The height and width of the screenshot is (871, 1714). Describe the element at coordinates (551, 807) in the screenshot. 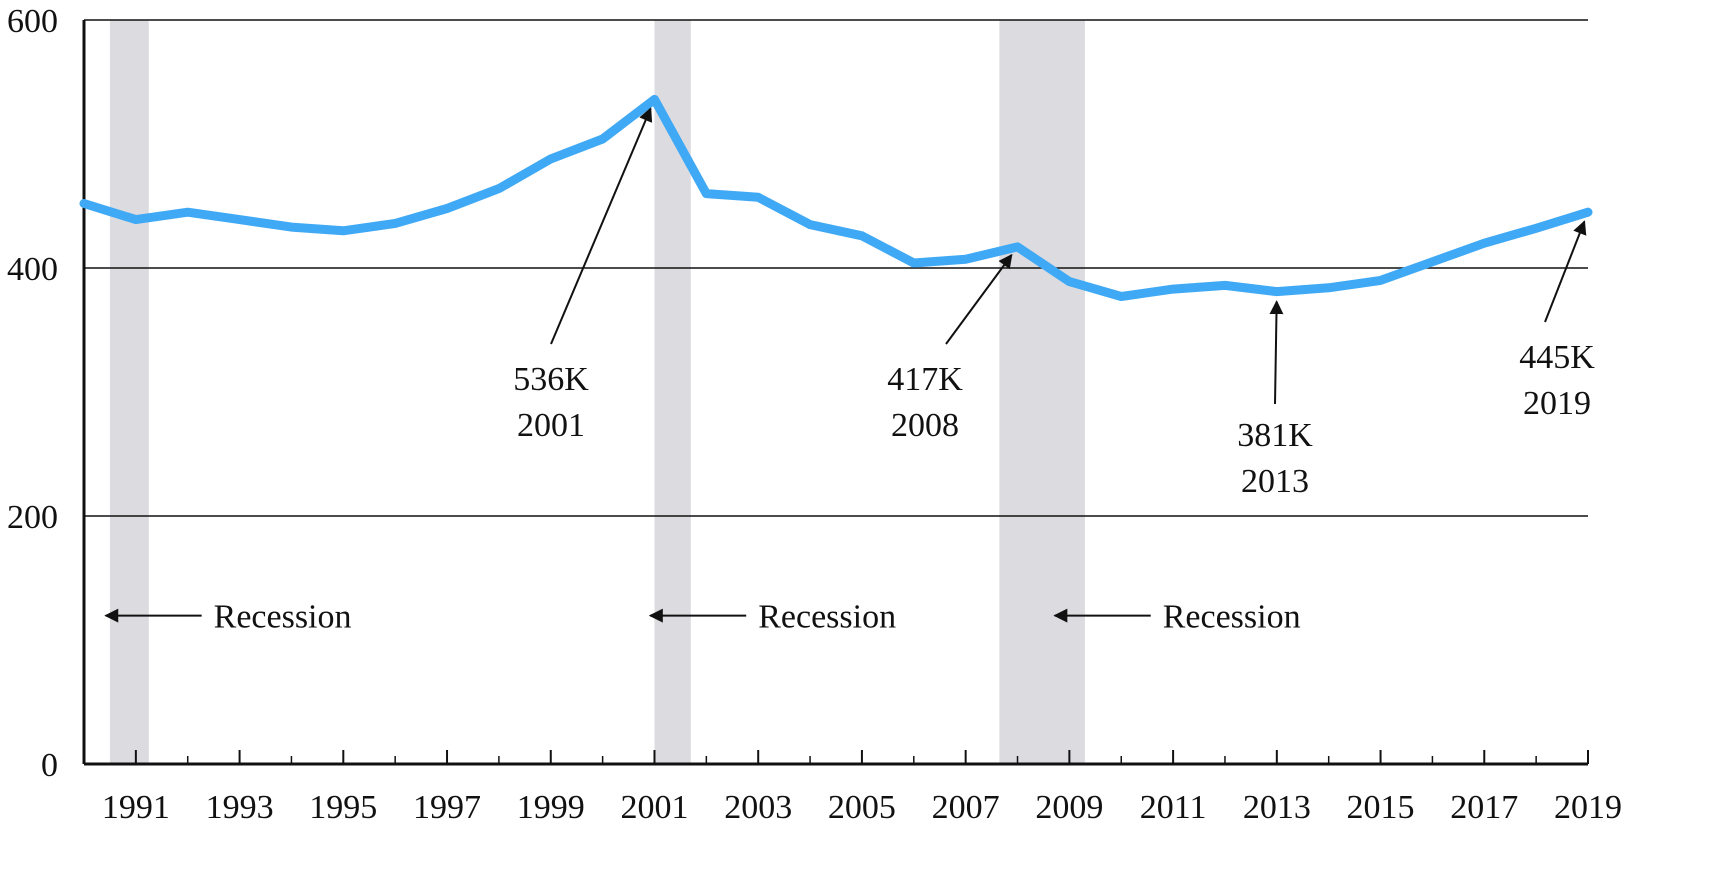

I see `x-tick-label: 1999` at that location.